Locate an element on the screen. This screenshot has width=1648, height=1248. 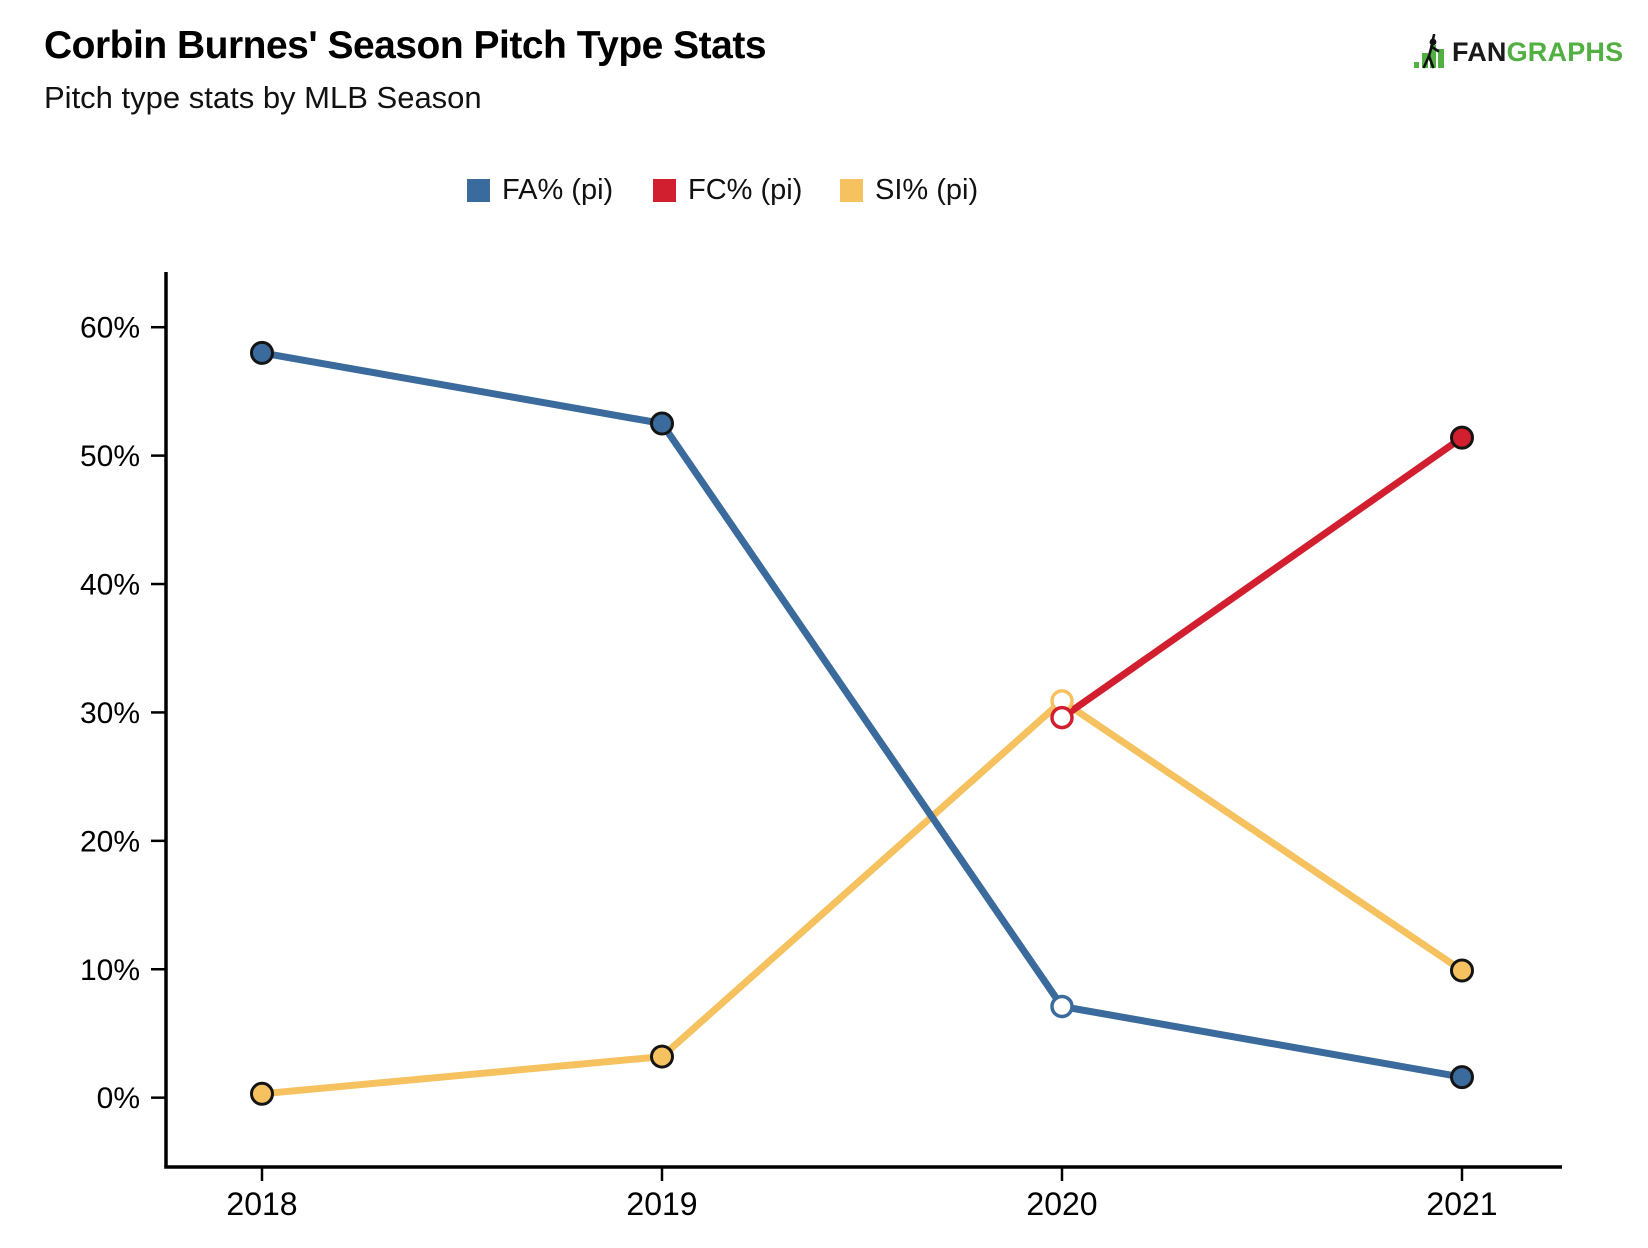
x-tick-label: 2021 is located at coordinates (1461, 1204).